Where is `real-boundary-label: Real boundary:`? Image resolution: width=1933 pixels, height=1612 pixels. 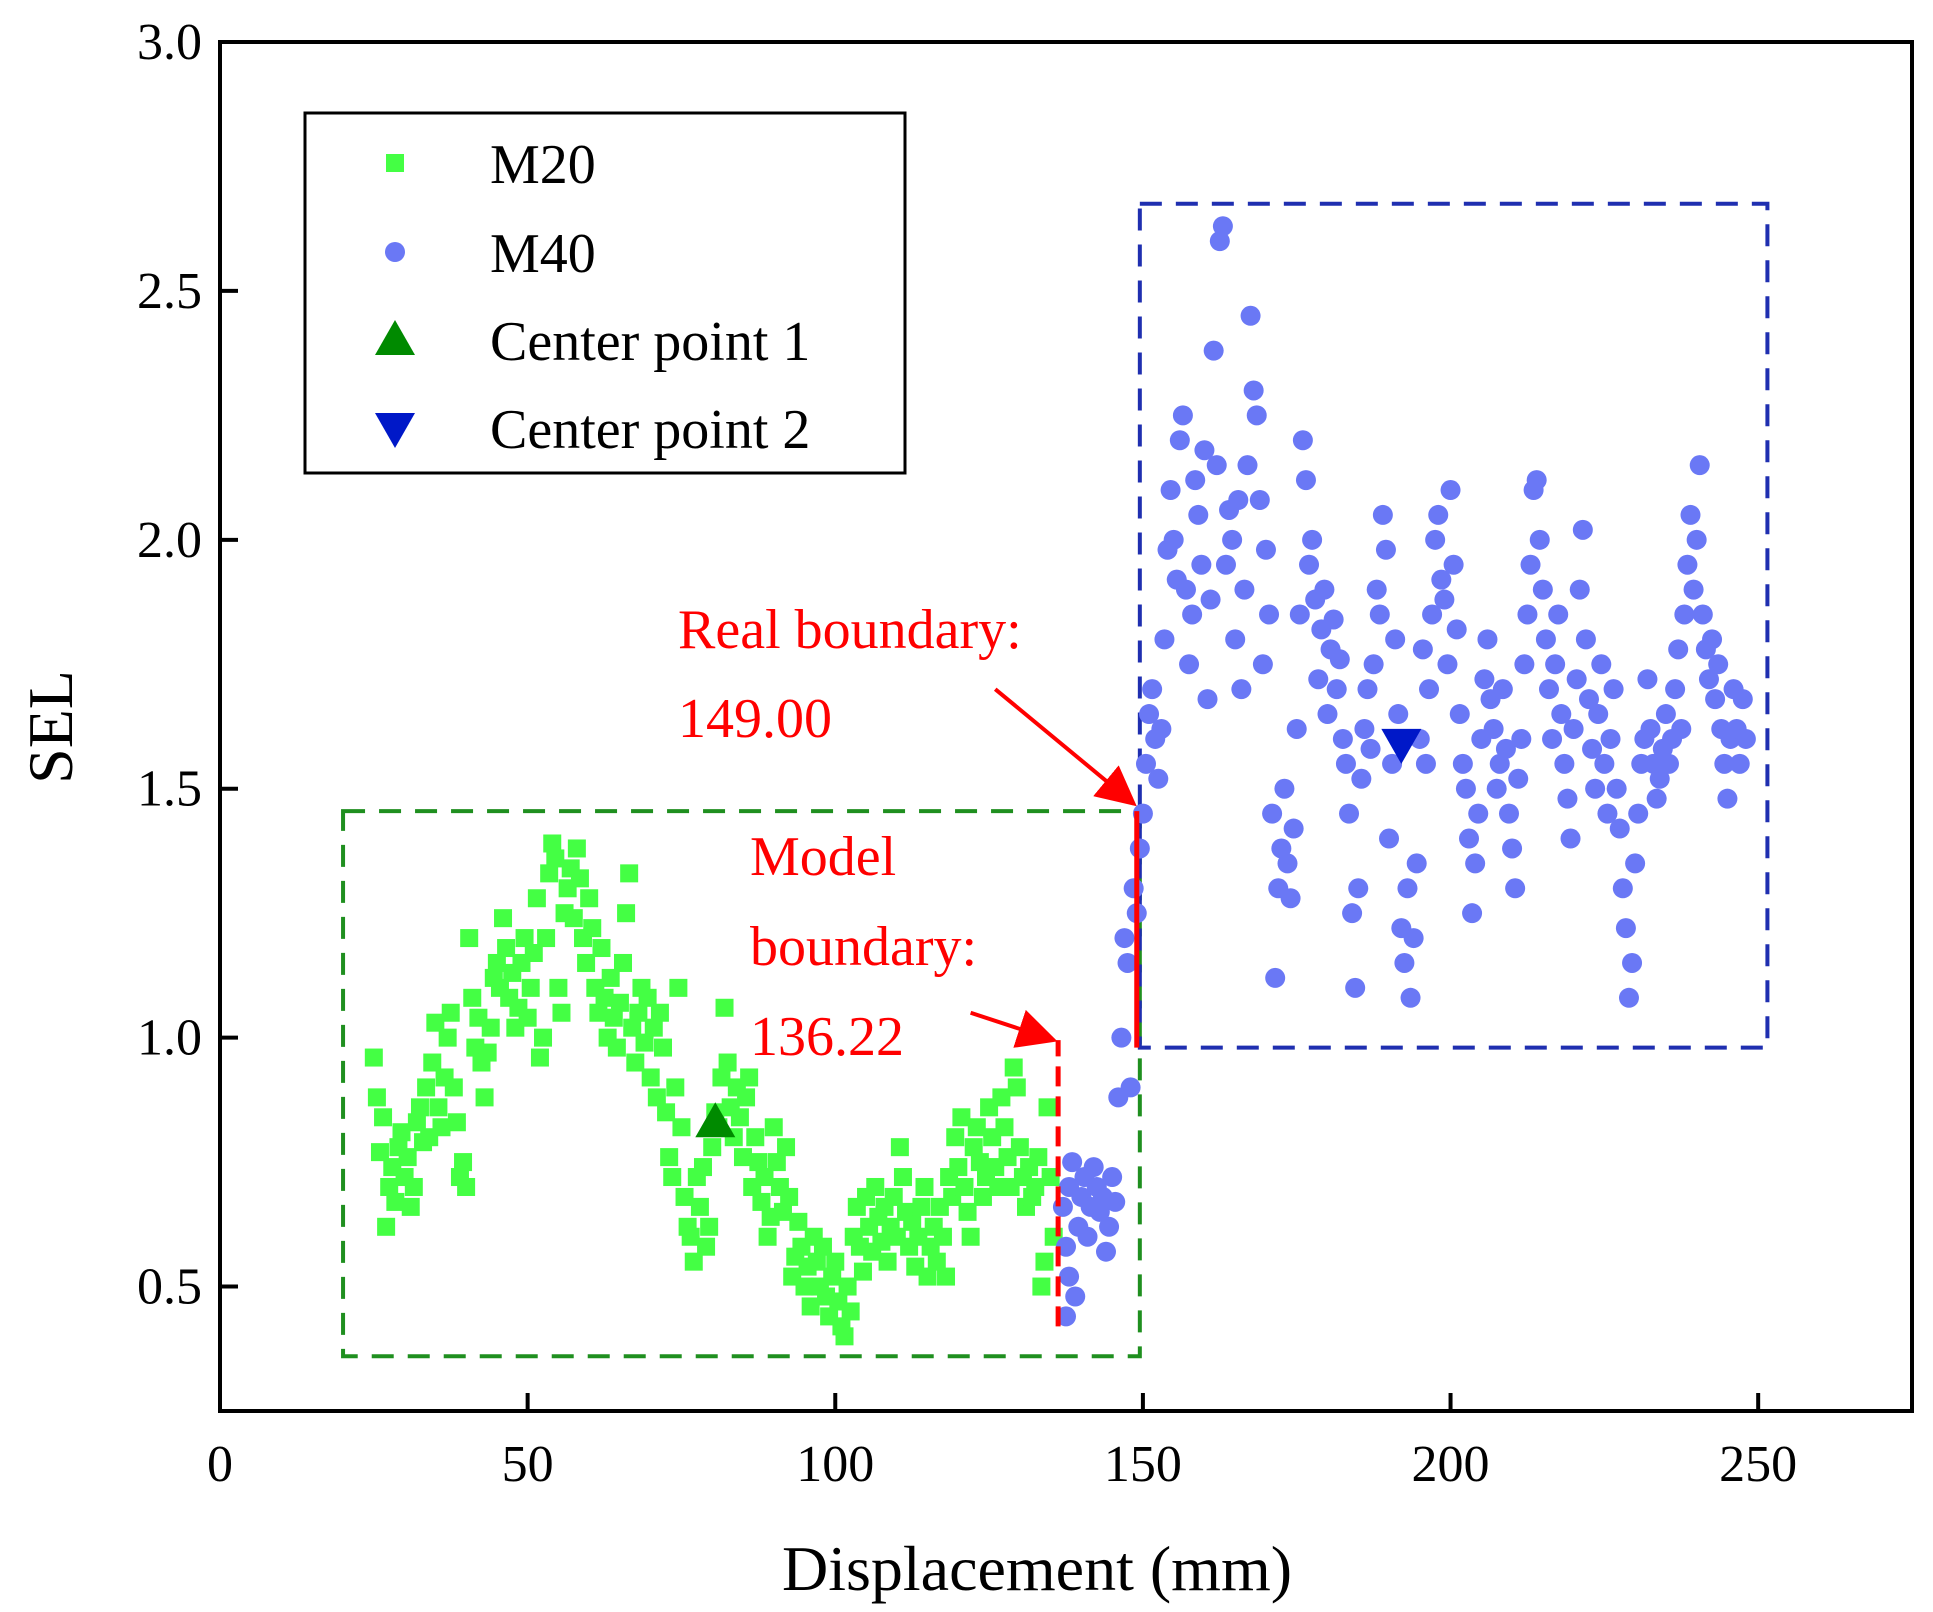
real-boundary-label: Real boundary: is located at coordinates (850, 630).